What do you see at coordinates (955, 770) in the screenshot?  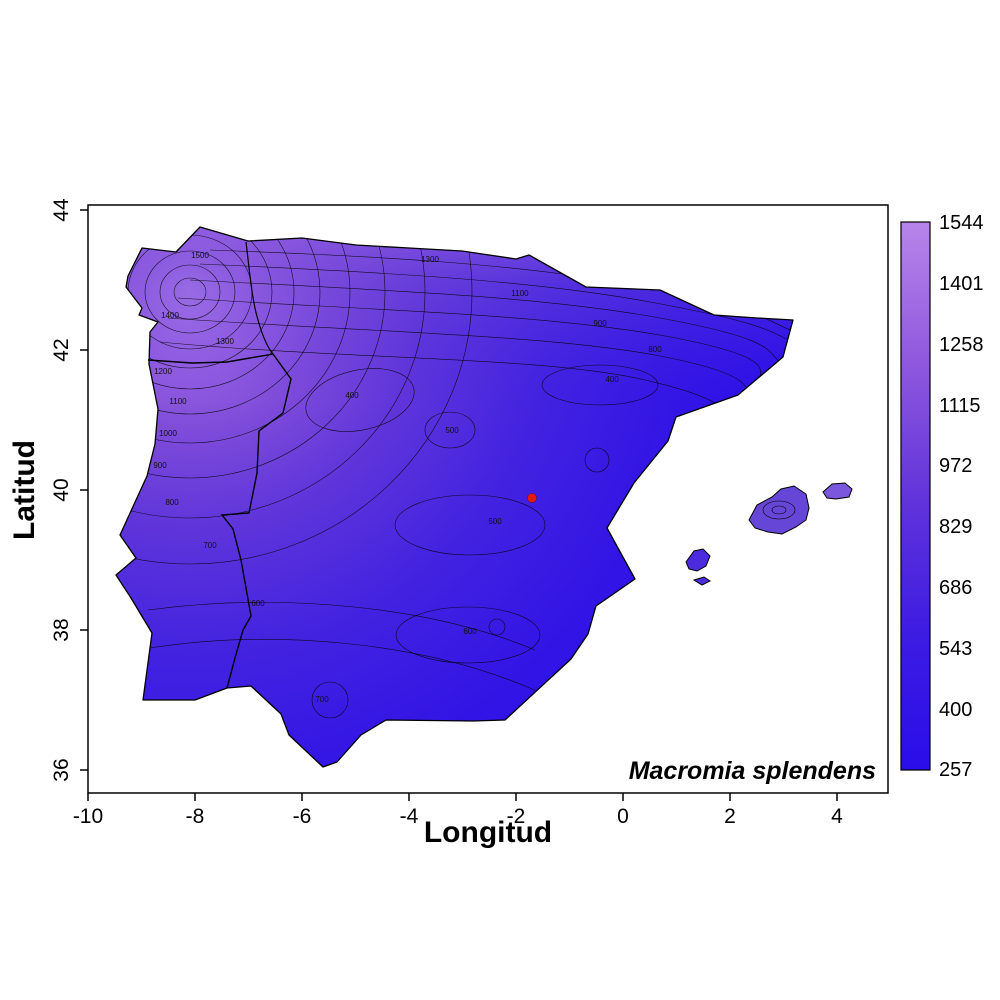 I see `colorbar-tick-label: 257` at bounding box center [955, 770].